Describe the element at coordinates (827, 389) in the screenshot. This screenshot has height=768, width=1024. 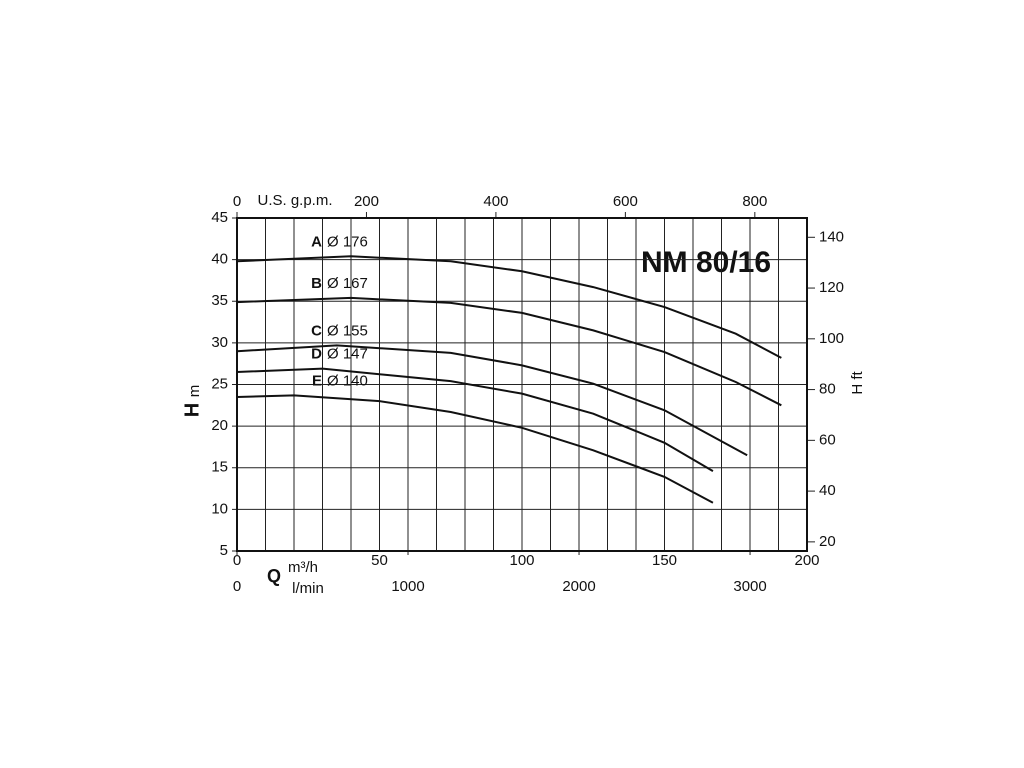
I see `y2-tick-label: 80` at that location.